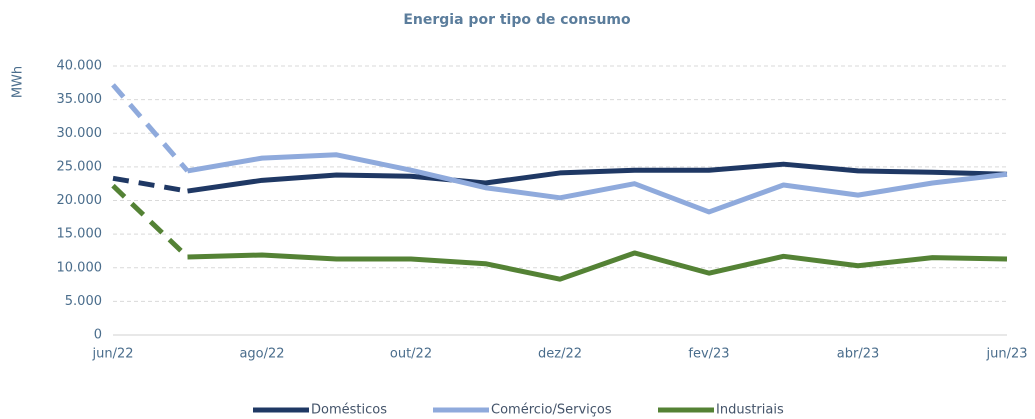 The height and width of the screenshot is (419, 1035). What do you see at coordinates (708, 354) in the screenshot?
I see `x-tick-label: fev/23` at bounding box center [708, 354].